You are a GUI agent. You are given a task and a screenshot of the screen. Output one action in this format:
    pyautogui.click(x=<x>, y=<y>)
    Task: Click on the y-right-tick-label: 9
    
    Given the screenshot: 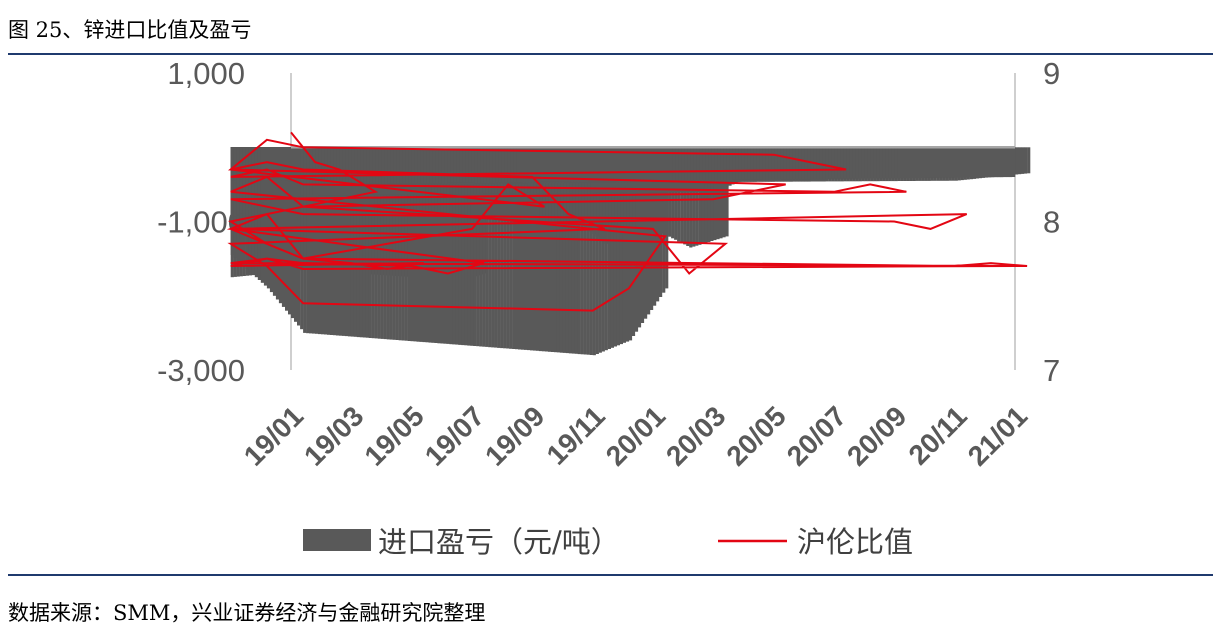 What is the action you would take?
    pyautogui.click(x=1051, y=73)
    